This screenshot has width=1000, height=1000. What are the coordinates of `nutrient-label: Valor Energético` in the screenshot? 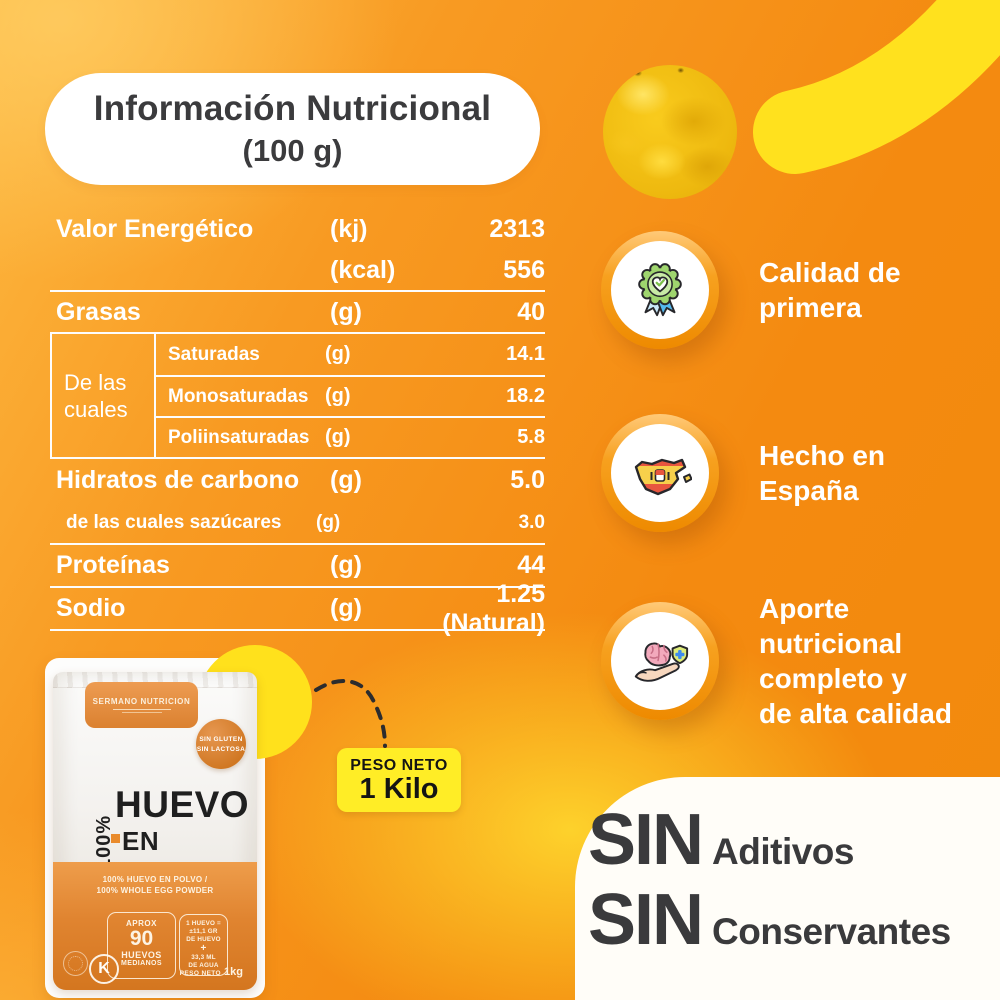 It's located at (155, 228).